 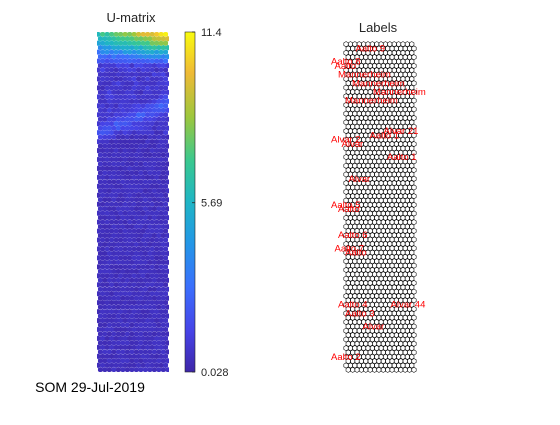 I want to click on map-label: Aalto 2, so click(x=346, y=357).